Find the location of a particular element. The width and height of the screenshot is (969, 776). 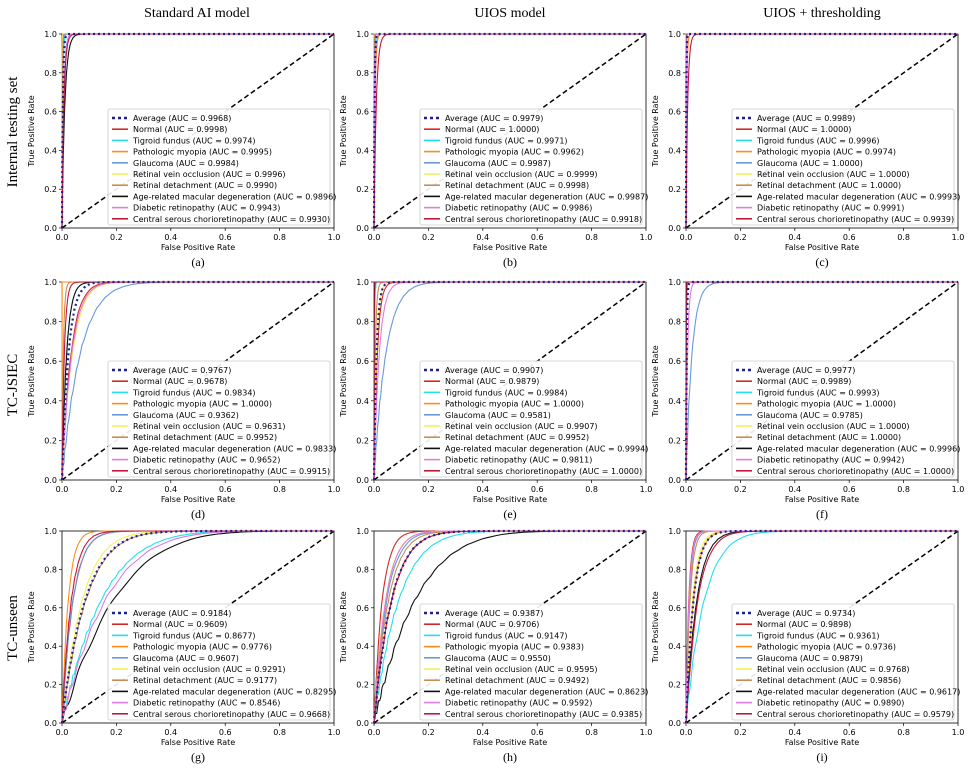

legend-entry: Pathologic myopia (AUC = 0.9974) is located at coordinates (826, 152).